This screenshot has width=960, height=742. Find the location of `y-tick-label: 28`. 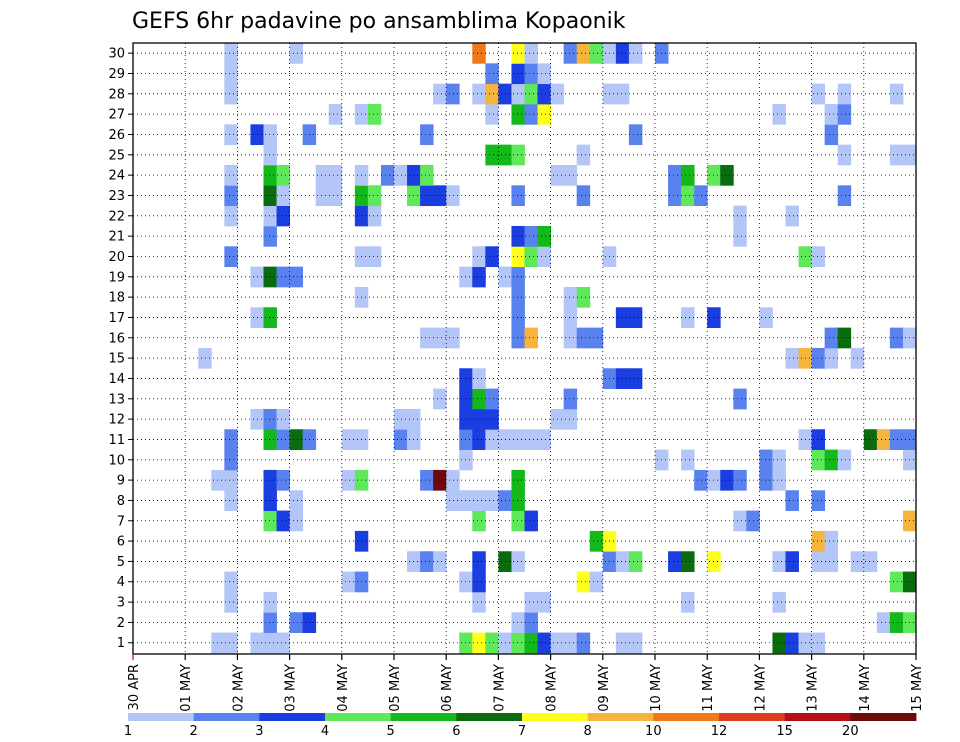

y-tick-label: 28 is located at coordinates (116, 94).